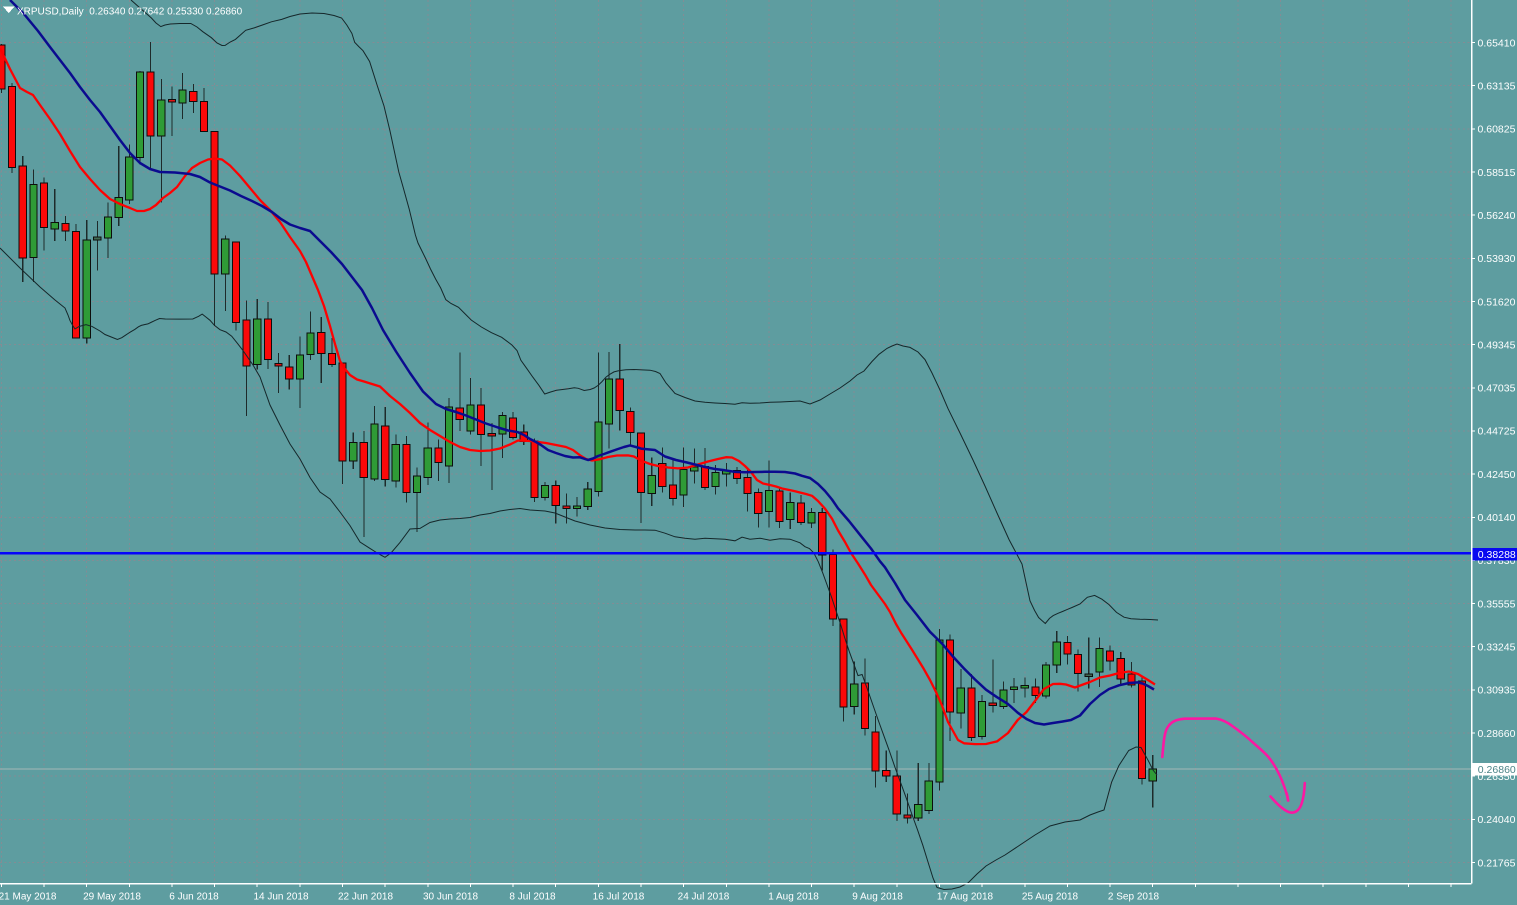 This screenshot has height=905, width=1517. I want to click on svg-text: 17 Aug 2018, so click(965, 897).